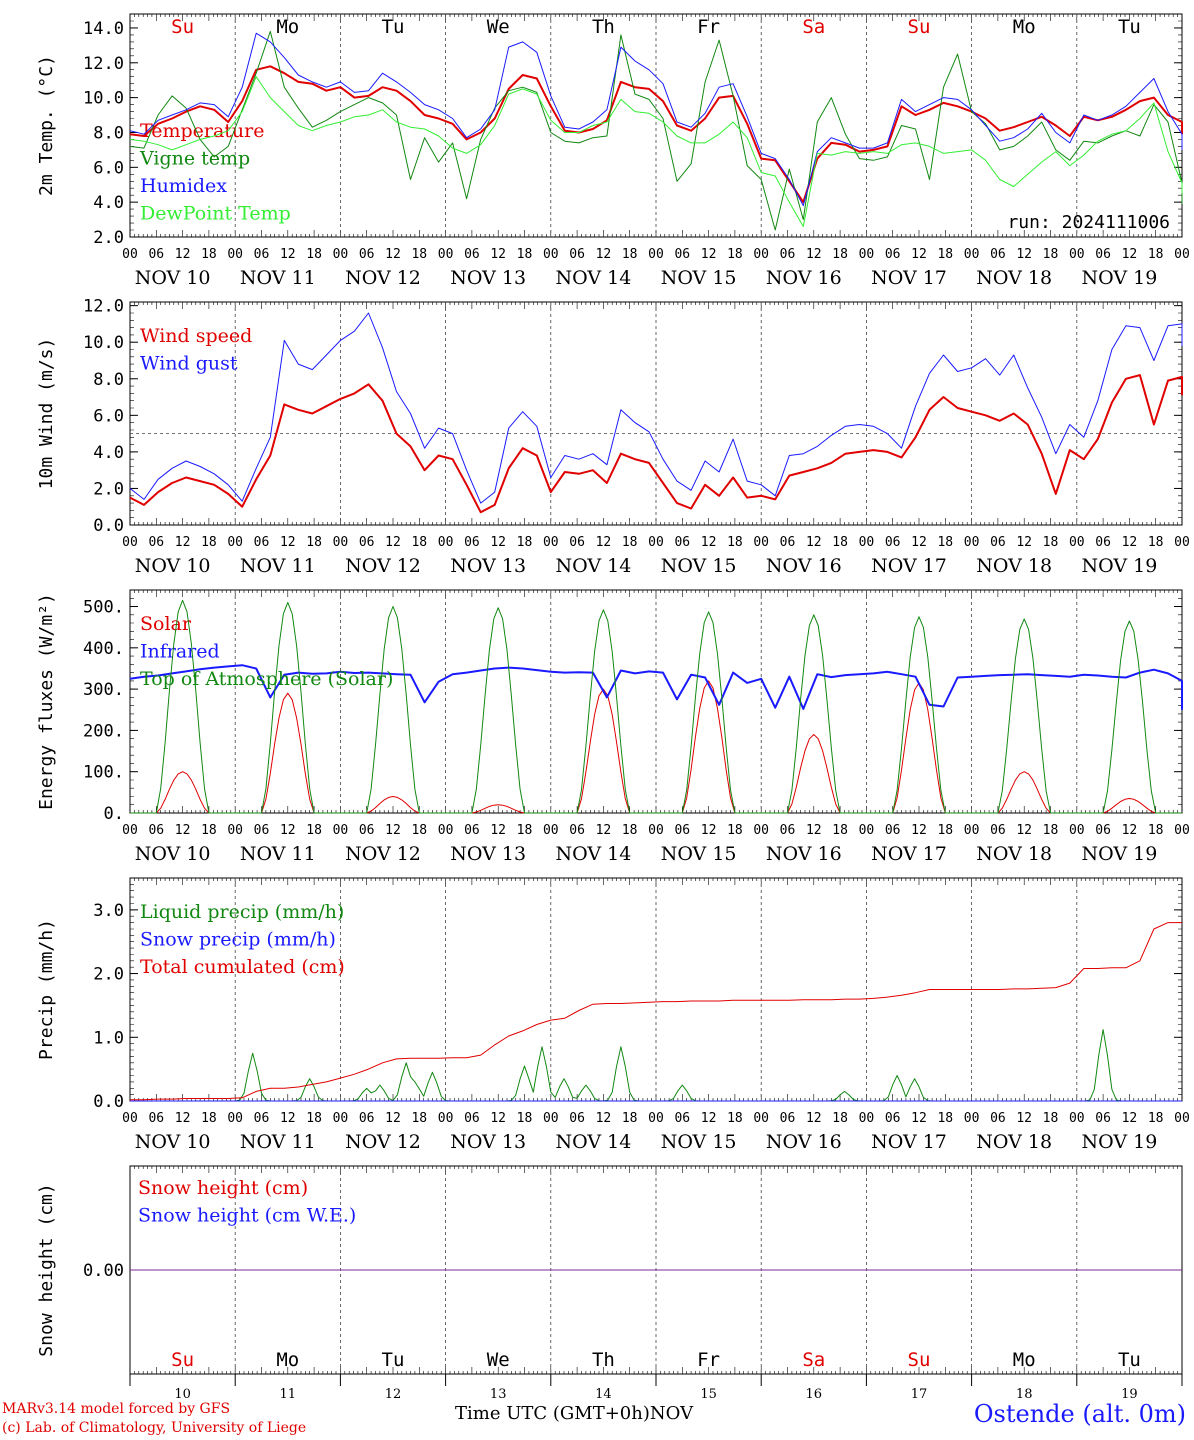 This screenshot has width=1194, height=1440. Describe the element at coordinates (103, 608) in the screenshot. I see `y-tick-label: 500.` at that location.